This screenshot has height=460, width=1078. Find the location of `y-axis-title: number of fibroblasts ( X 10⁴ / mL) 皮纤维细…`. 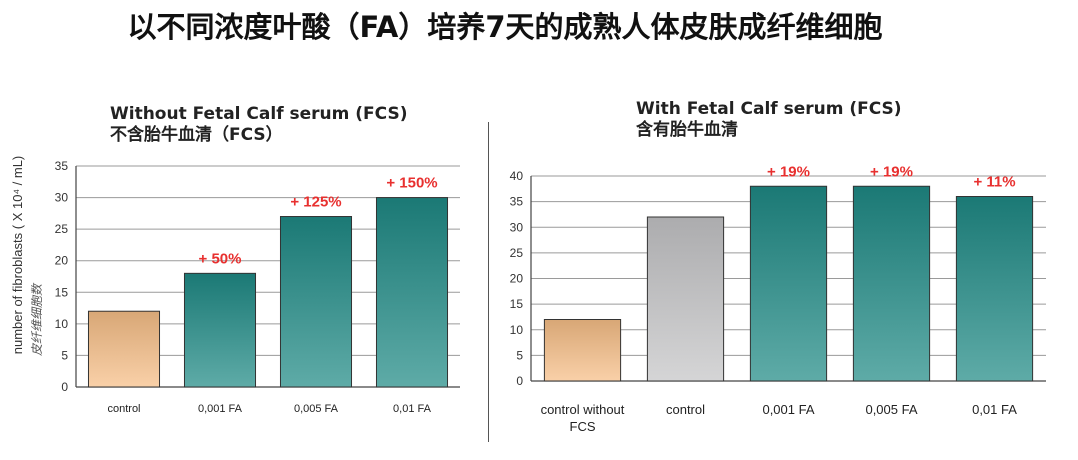

y-axis-title: number of fibroblasts ( X 10⁴ / mL) 皮纤维细… is located at coordinates (27, 255).